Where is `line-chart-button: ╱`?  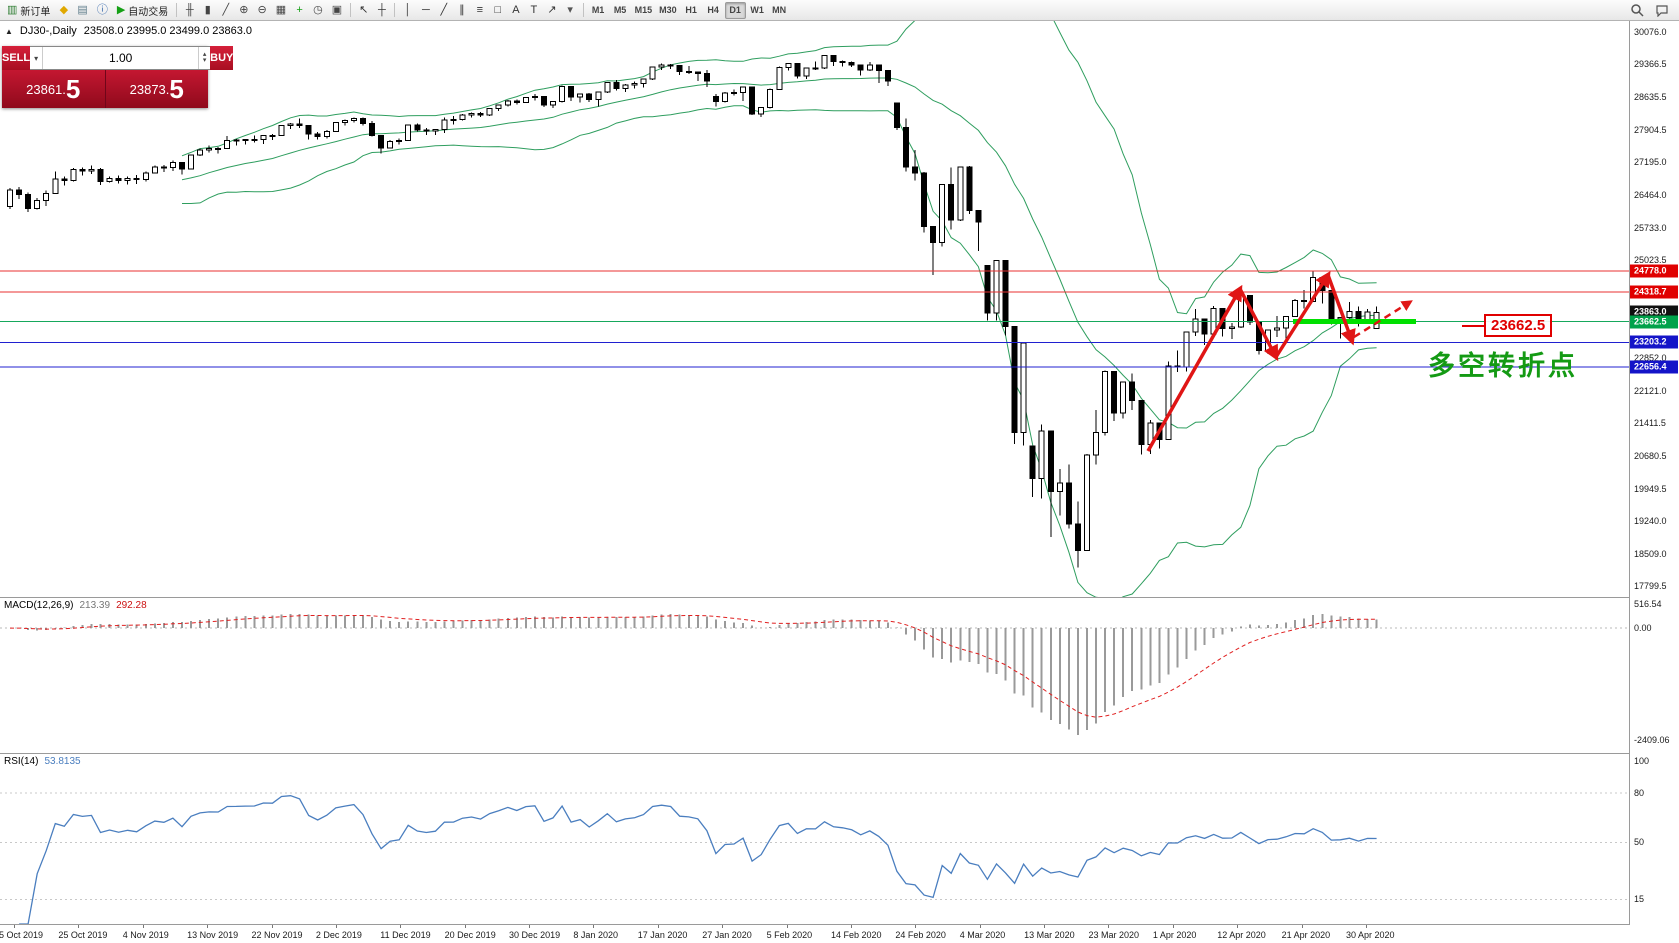
line-chart-button: ╱ is located at coordinates (225, 10).